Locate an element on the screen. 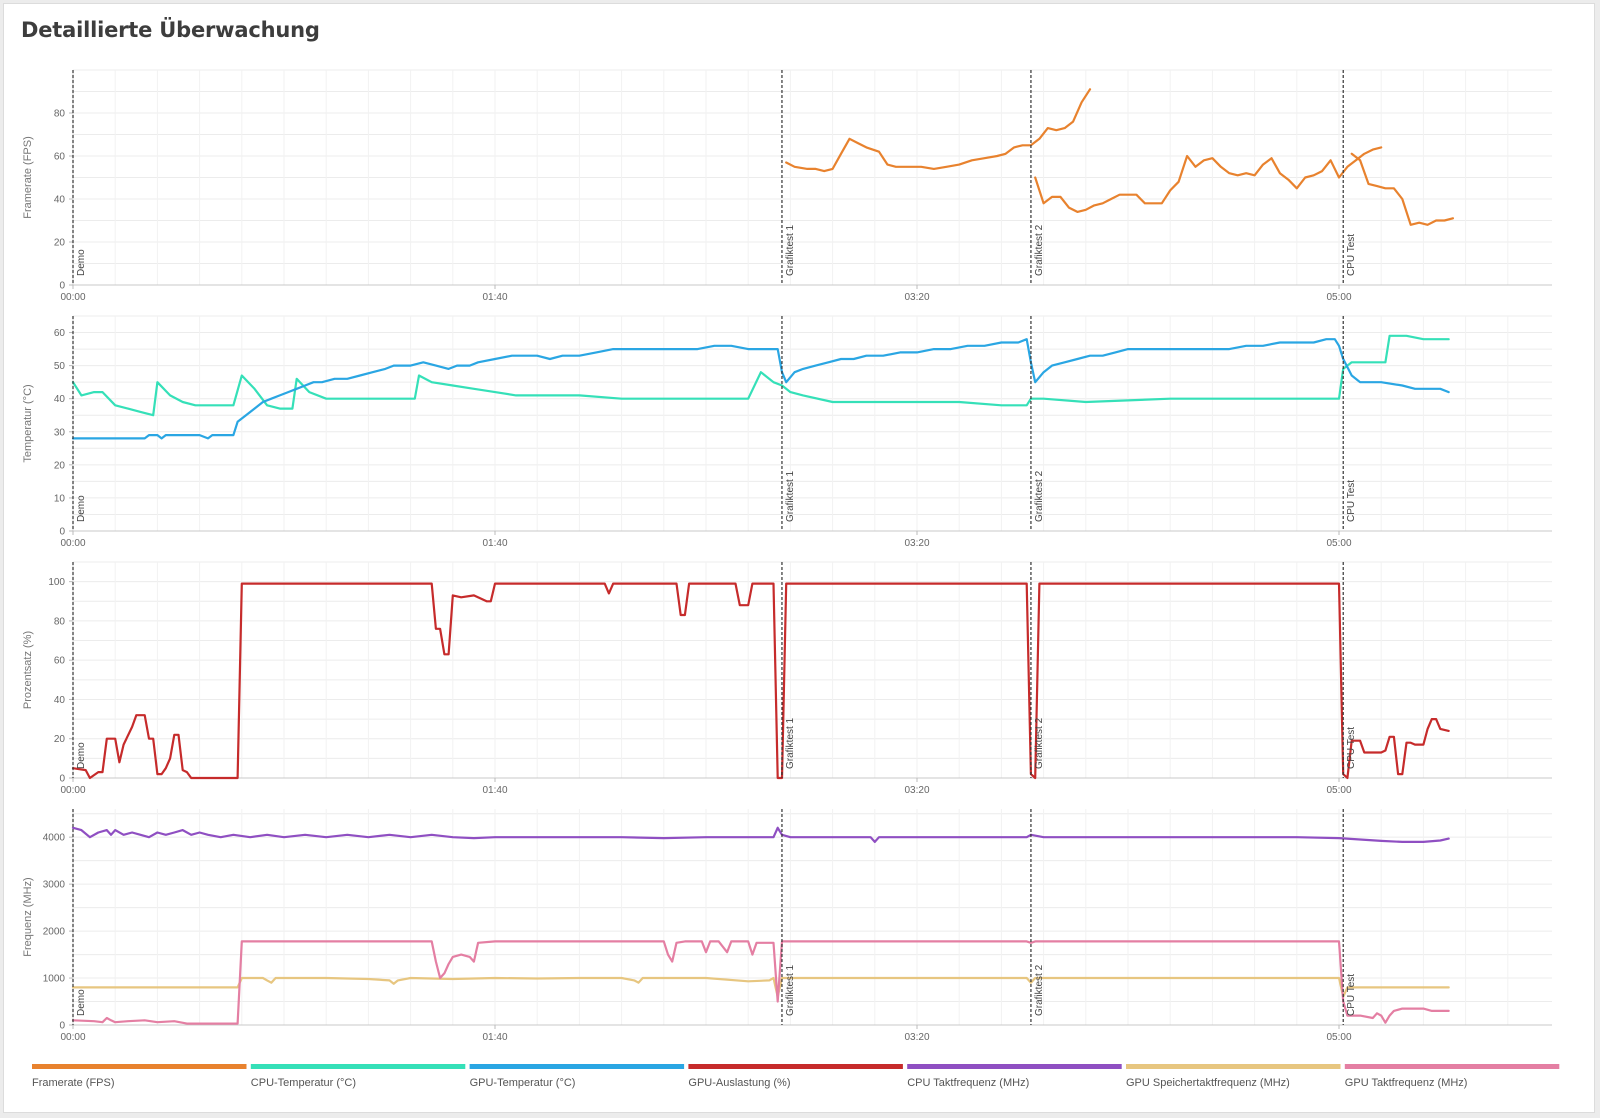  legend-label: GPU Speichertaktfrequenz (MHz) is located at coordinates (1208, 1083).